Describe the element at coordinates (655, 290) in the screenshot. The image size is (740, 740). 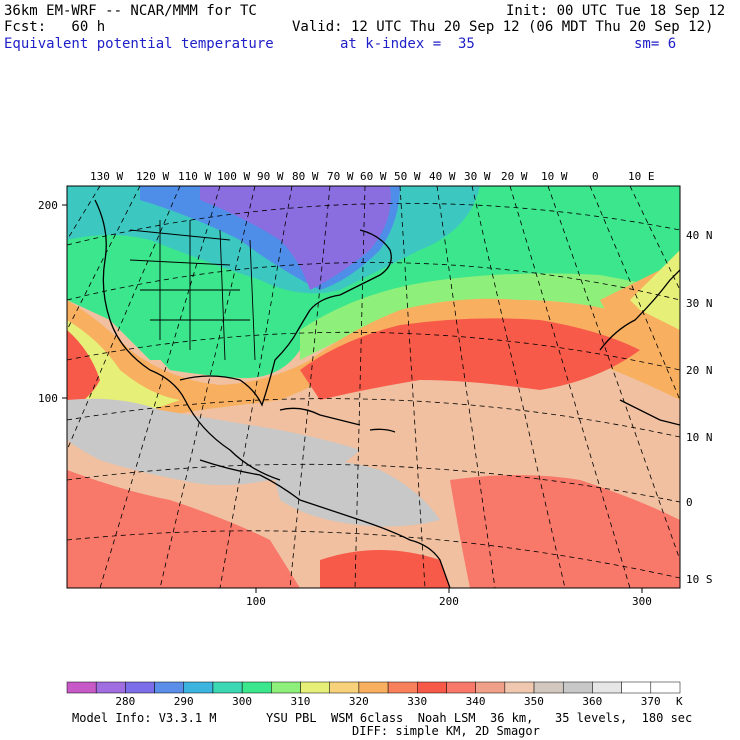
I see `africa-yellow` at that location.